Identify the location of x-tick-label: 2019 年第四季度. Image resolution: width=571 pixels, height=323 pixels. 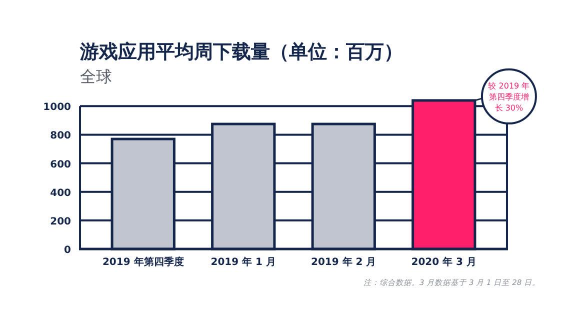
(143, 262).